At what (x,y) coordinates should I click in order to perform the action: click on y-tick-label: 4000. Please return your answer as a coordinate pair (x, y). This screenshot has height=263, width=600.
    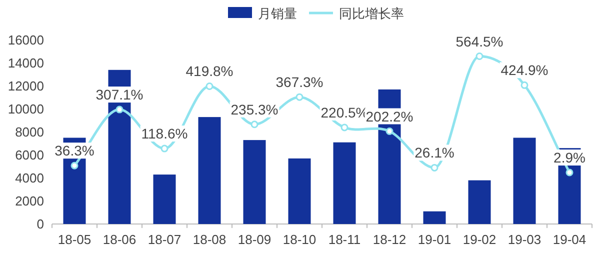
    Looking at the image, I should click on (29, 178).